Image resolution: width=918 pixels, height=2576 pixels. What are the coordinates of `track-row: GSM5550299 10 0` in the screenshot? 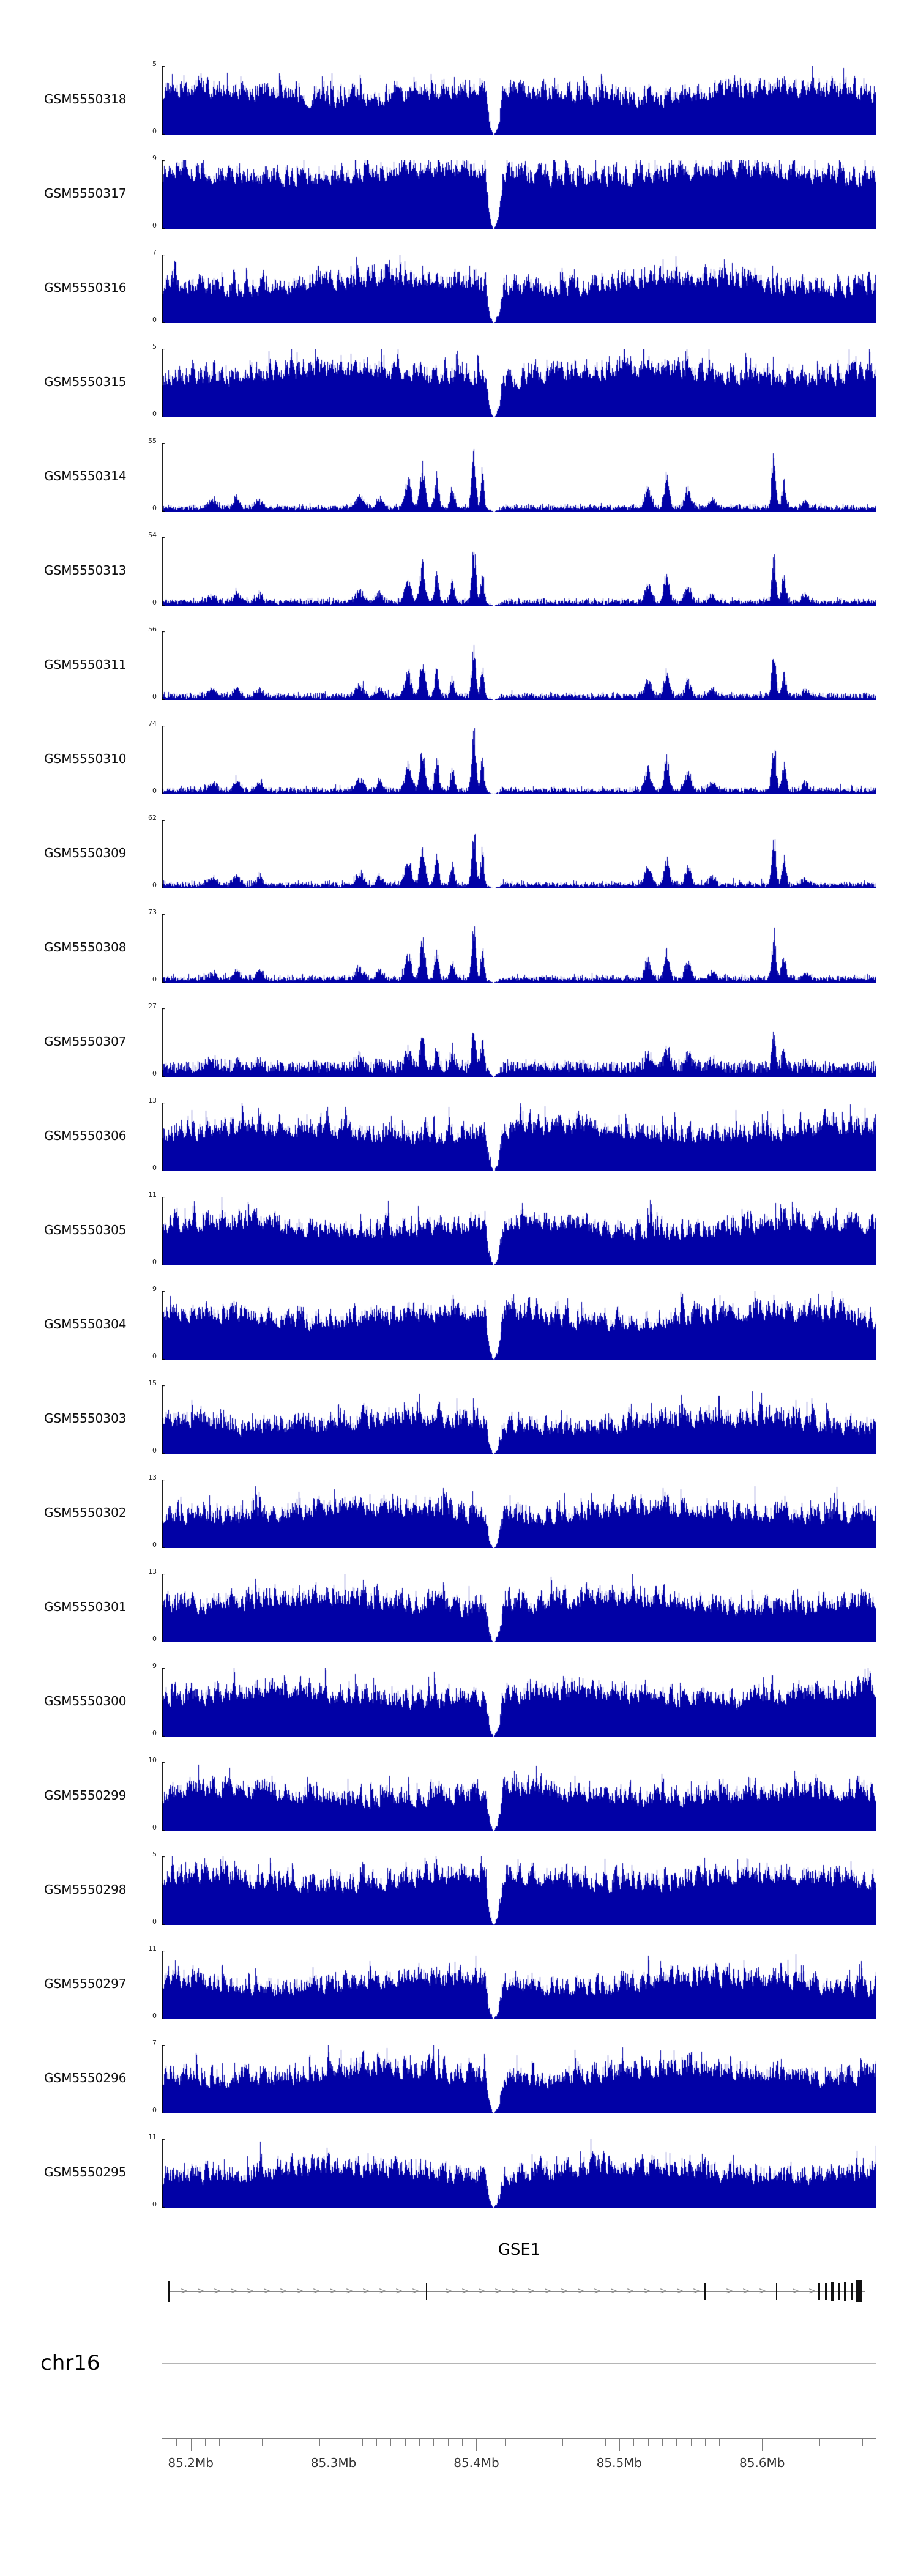 It's located at (459, 1798).